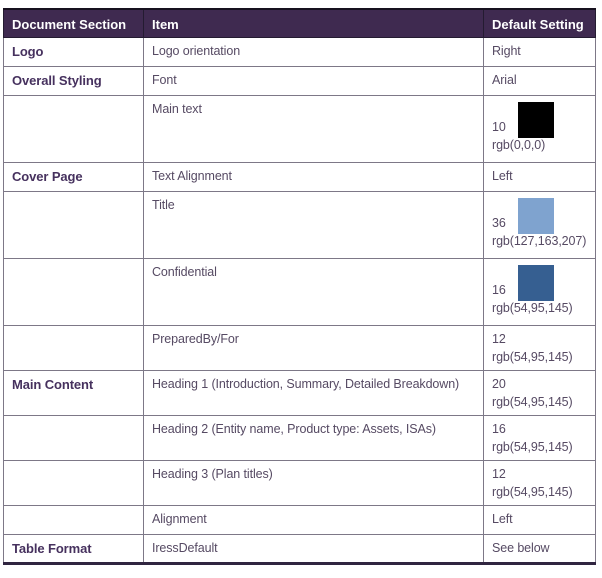  What do you see at coordinates (499, 384) in the screenshot?
I see `font-size-value: 20` at bounding box center [499, 384].